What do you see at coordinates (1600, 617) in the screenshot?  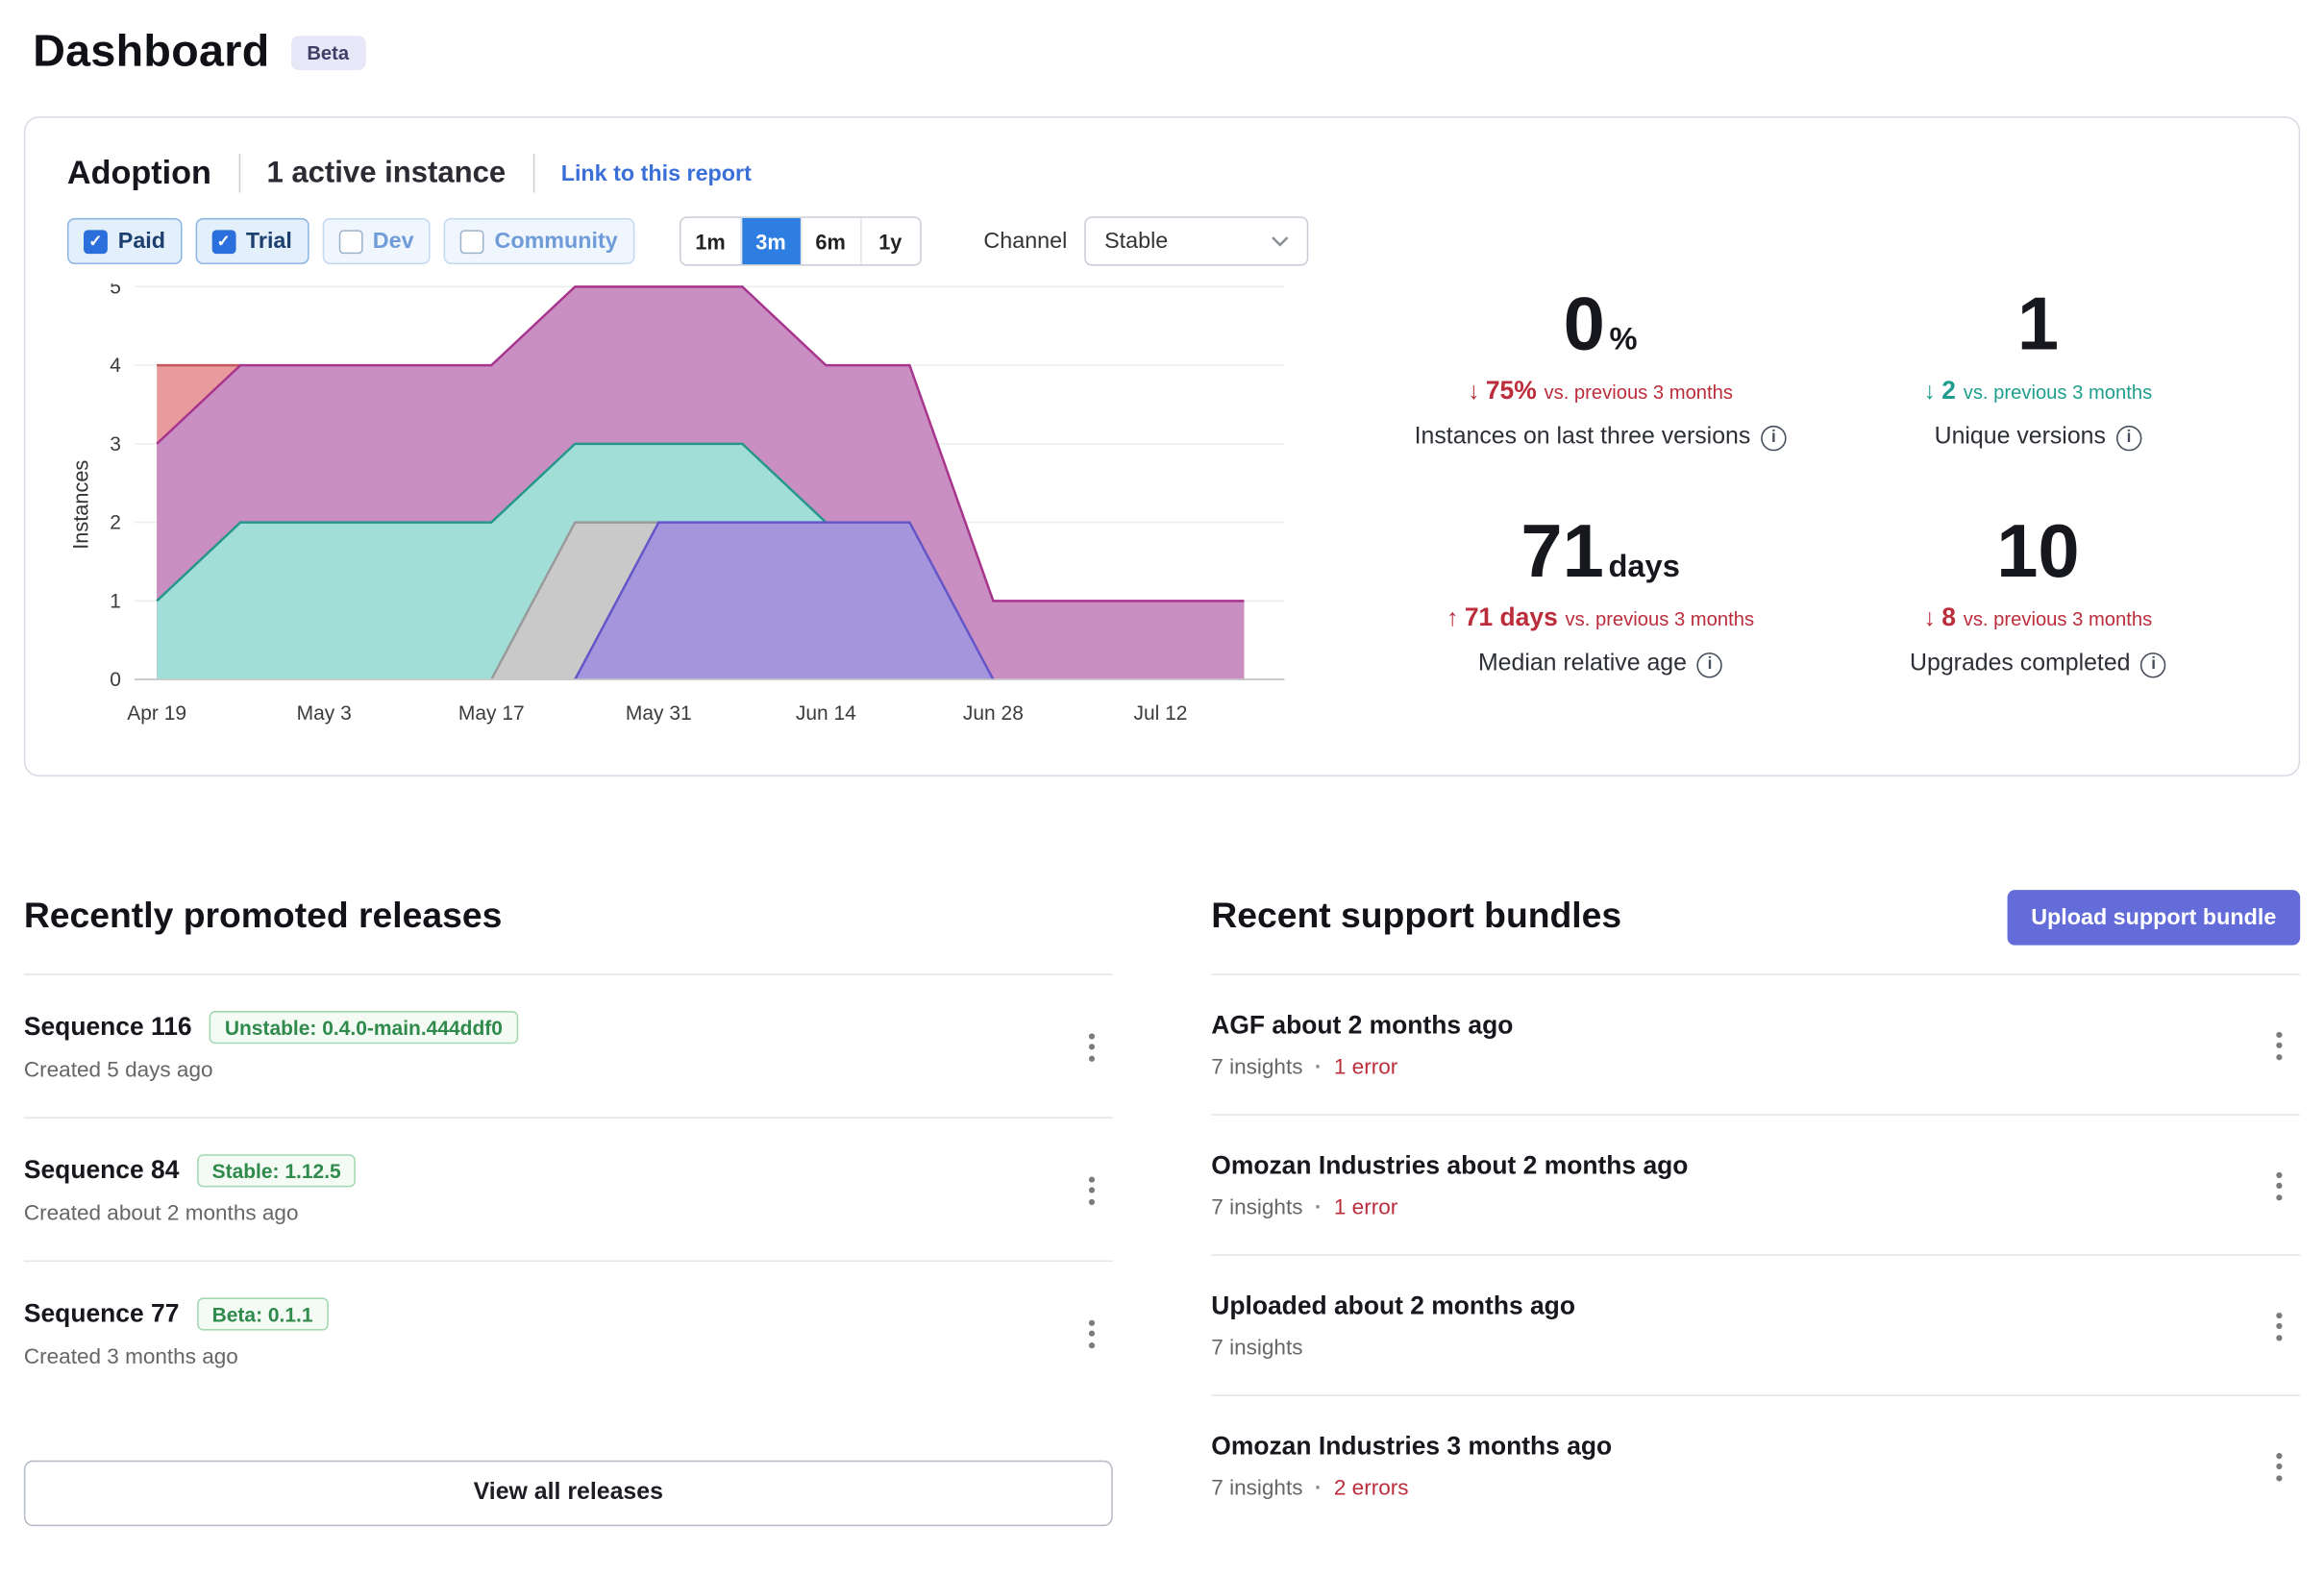 I see `stat-trend: ↑ 71 days vs. previous 3 months` at bounding box center [1600, 617].